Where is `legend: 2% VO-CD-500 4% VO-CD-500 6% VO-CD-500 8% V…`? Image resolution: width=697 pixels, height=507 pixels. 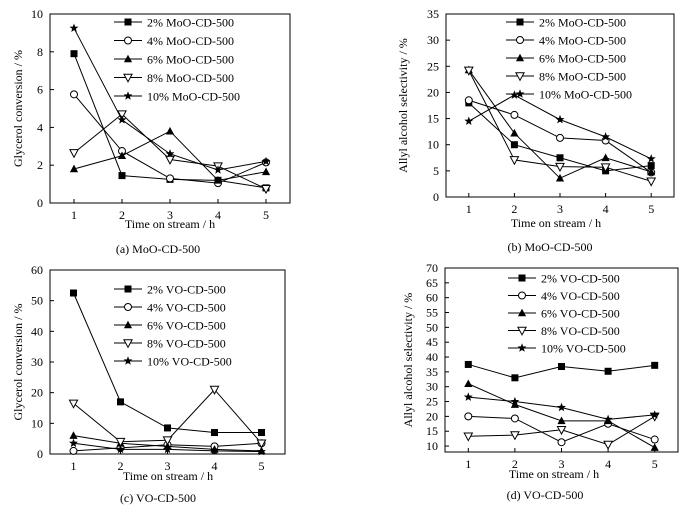 legend: 2% VO-CD-500 4% VO-CD-500 6% VO-CD-500 8% V… is located at coordinates (173, 326).